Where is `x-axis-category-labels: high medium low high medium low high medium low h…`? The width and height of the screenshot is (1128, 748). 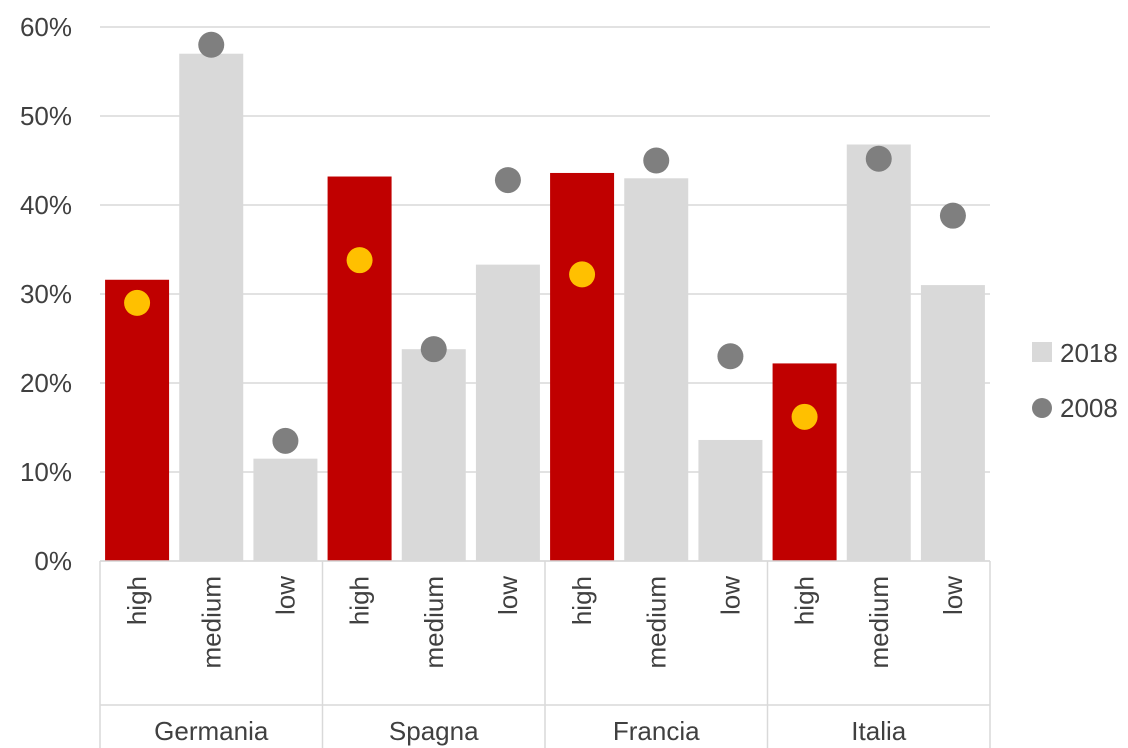
x-axis-category-labels: high medium low high medium low high medium low h… is located at coordinates (545, 622).